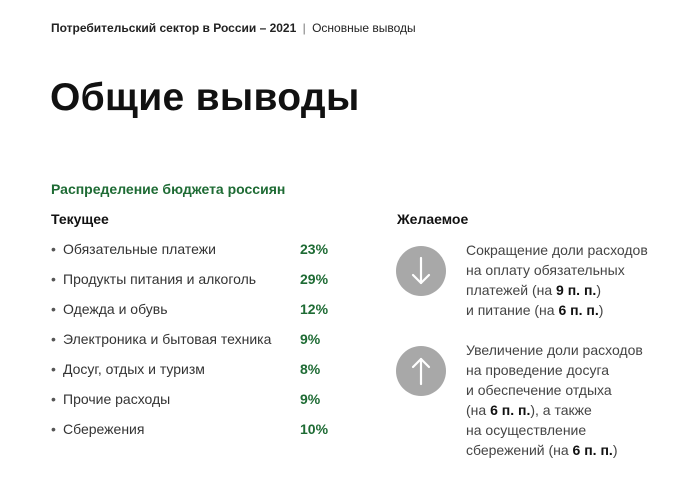 Image resolution: width=688 pixels, height=488 pixels. Describe the element at coordinates (139, 249) in the screenshot. I see `list-item-label: Обязательные платежи` at that location.